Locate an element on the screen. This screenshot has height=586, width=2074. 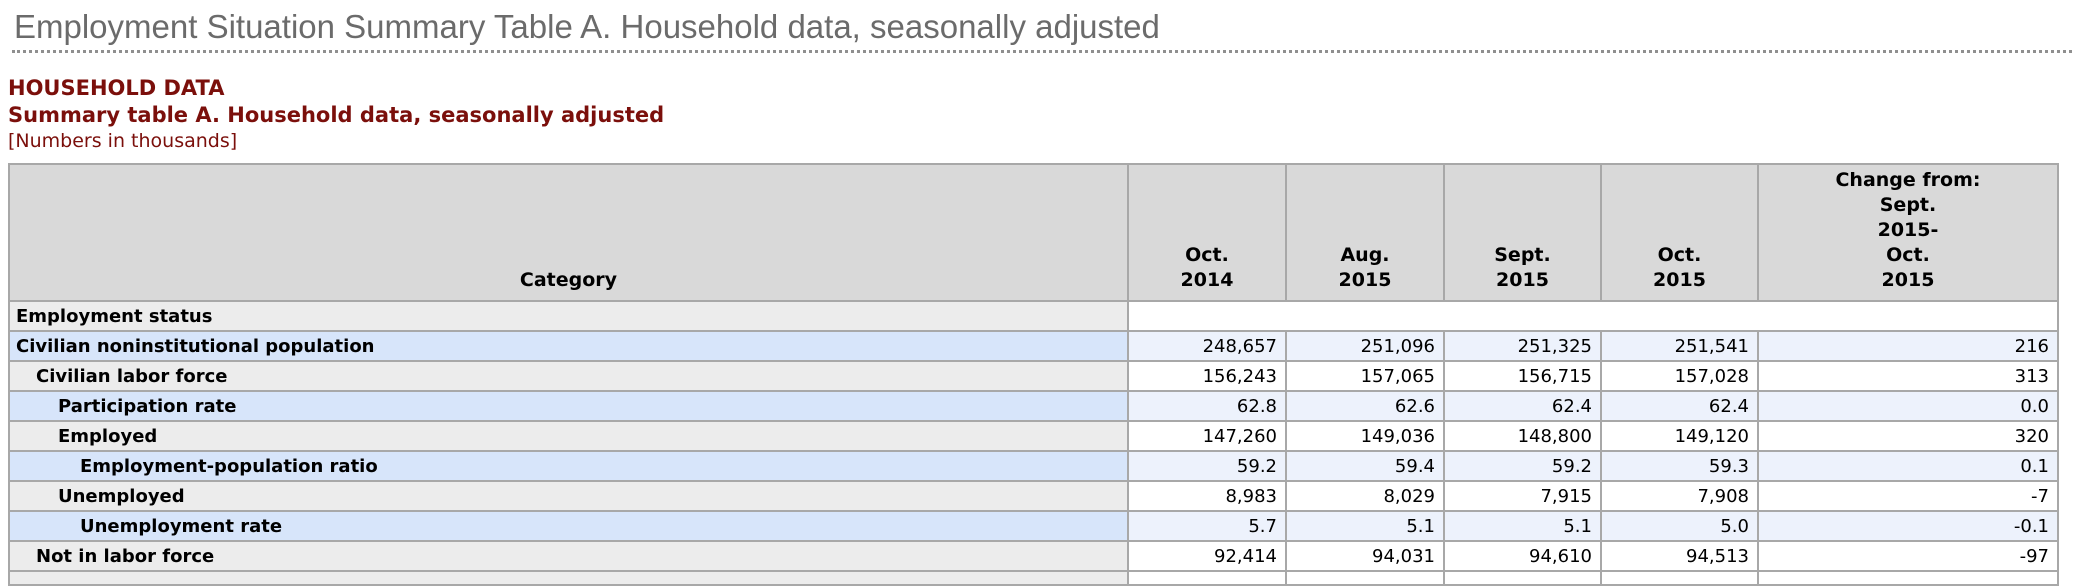
table-row: Participation rate 62.8 62.6 62.4 62.4 0.0 is located at coordinates (1033, 406).